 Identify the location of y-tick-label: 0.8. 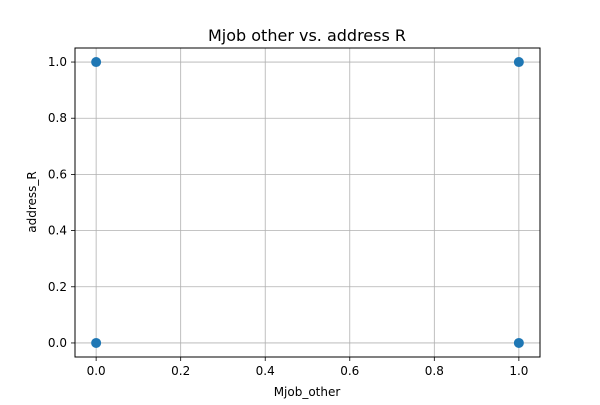
(57, 118).